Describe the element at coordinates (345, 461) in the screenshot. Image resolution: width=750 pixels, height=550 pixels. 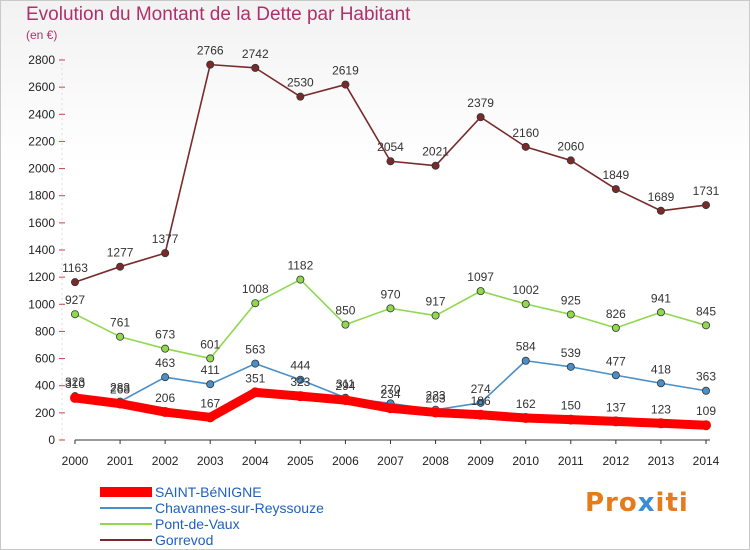
I see `x-tick-label: 2006` at that location.